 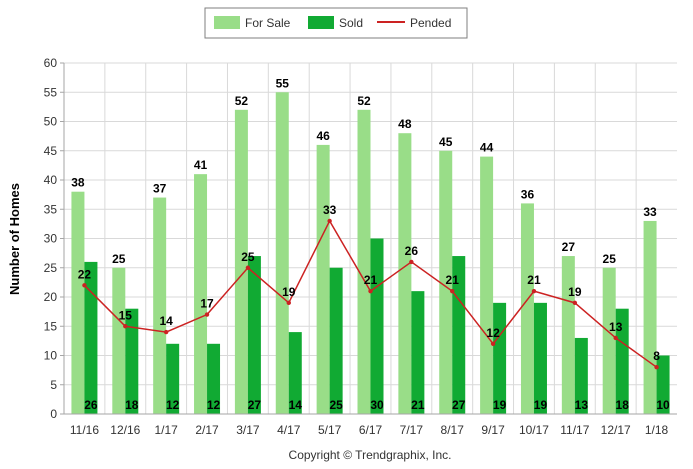 What do you see at coordinates (51, 326) in the screenshot?
I see `y-tick-label: 15` at bounding box center [51, 326].